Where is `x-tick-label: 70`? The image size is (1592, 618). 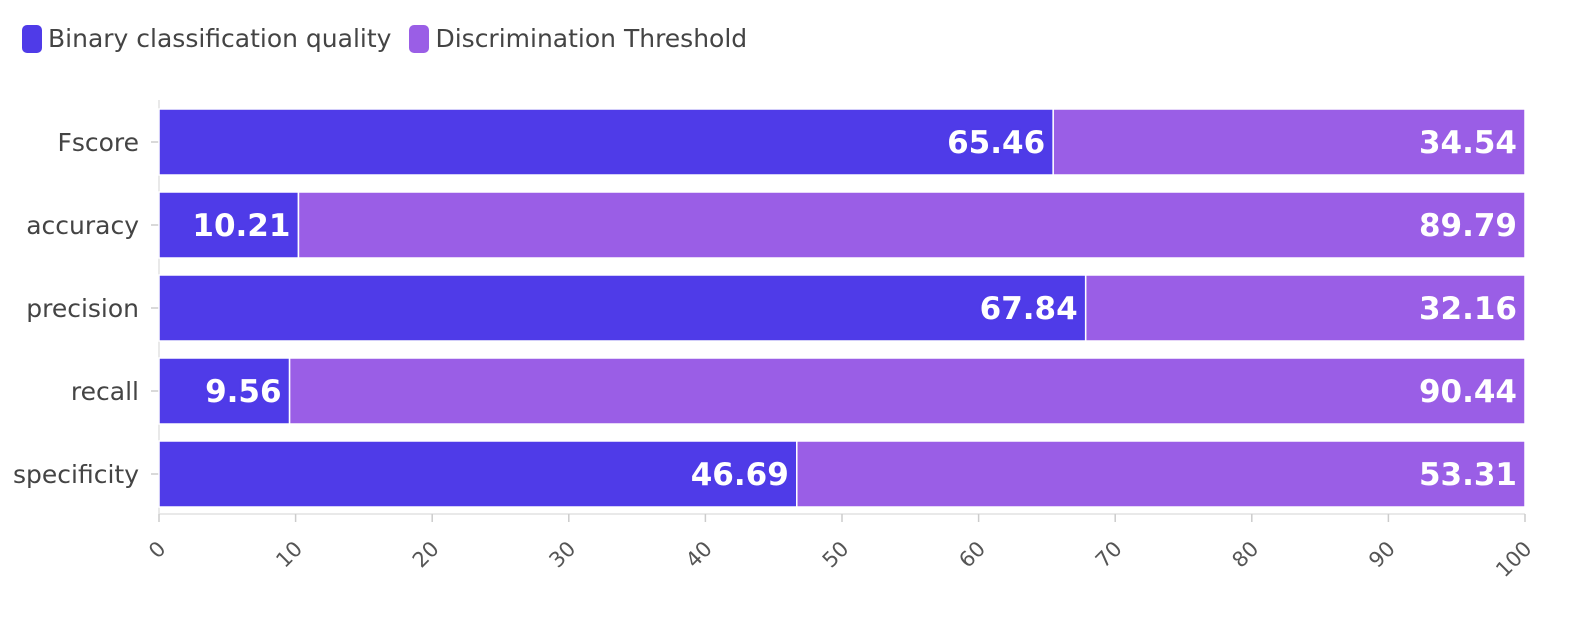 x-tick-label: 70 is located at coordinates (1109, 555).